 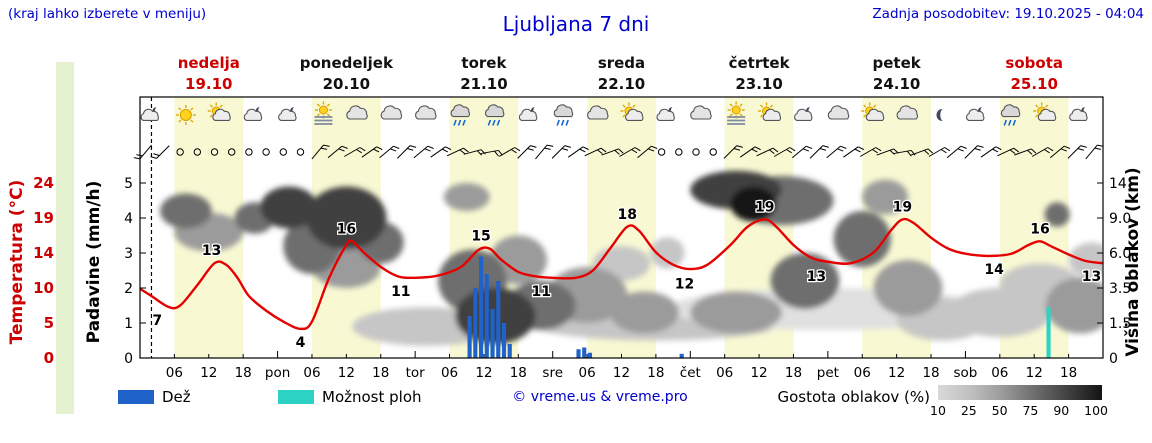 I want to click on weather-icon-moon-cloud, so click(x=528, y=114).